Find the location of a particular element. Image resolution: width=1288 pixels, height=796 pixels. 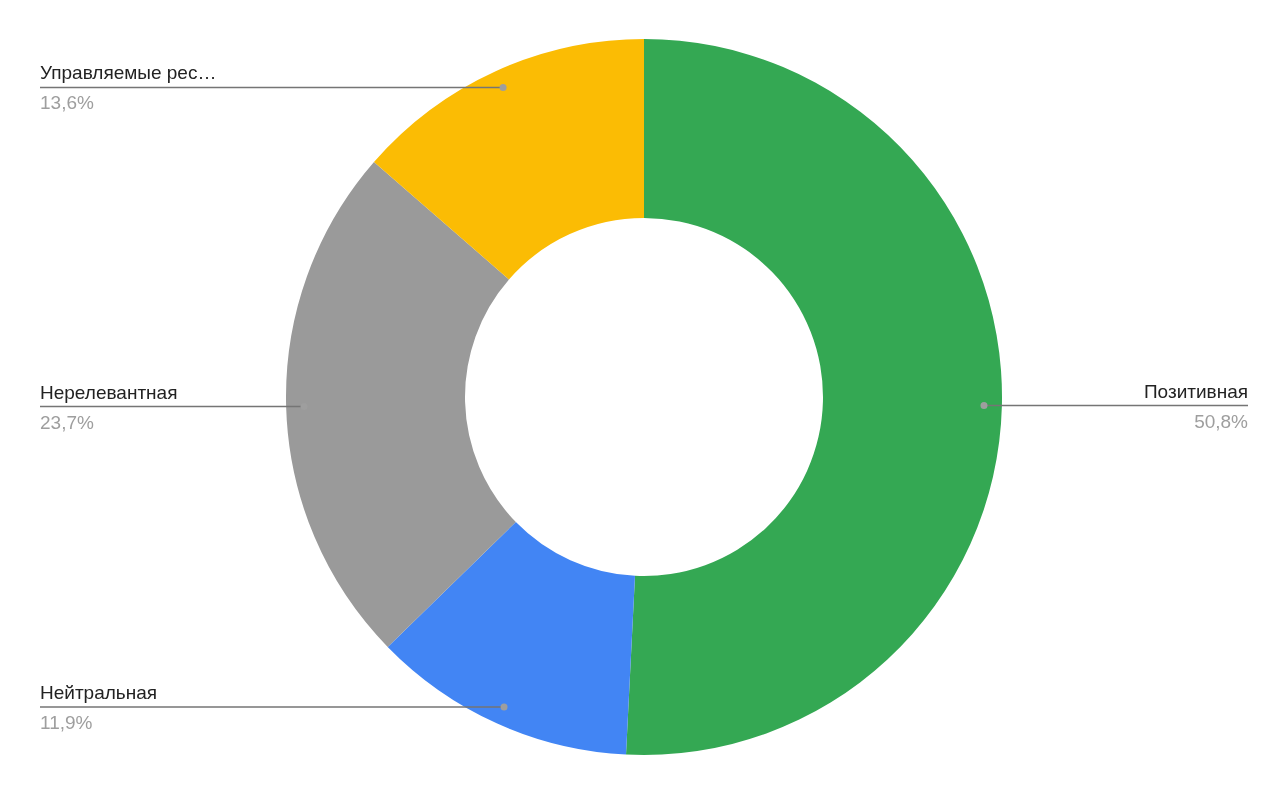

data-label: 23,7% is located at coordinates (67, 422).